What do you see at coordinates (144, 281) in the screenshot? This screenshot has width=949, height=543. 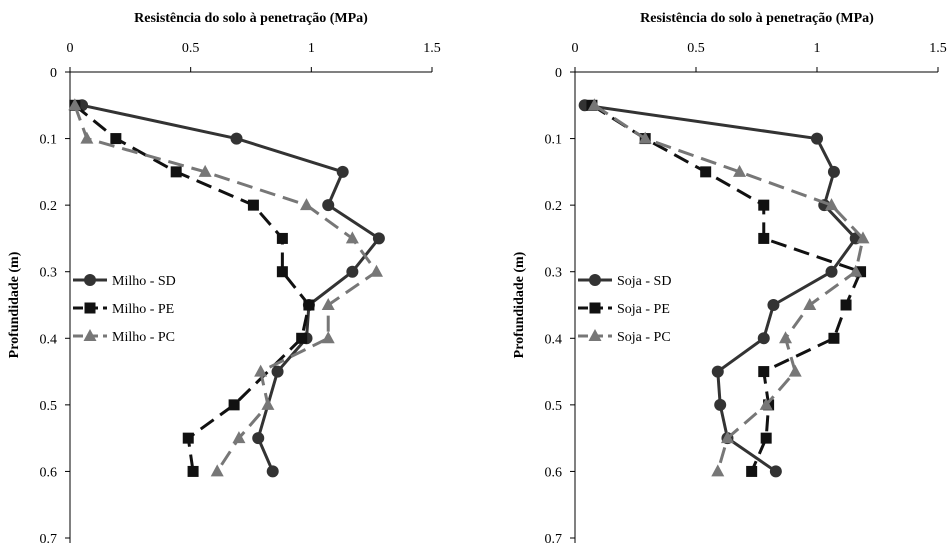 I see `legend-label: Milho - SD` at bounding box center [144, 281].